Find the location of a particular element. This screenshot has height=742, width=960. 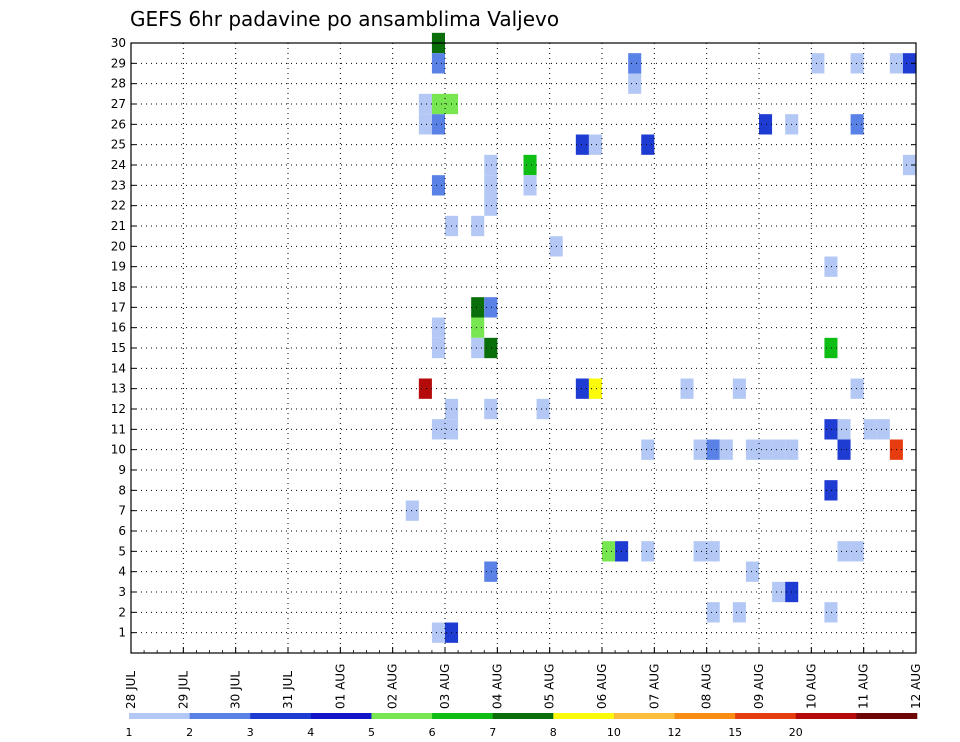

y-tick-label: 29 is located at coordinates (118, 63).